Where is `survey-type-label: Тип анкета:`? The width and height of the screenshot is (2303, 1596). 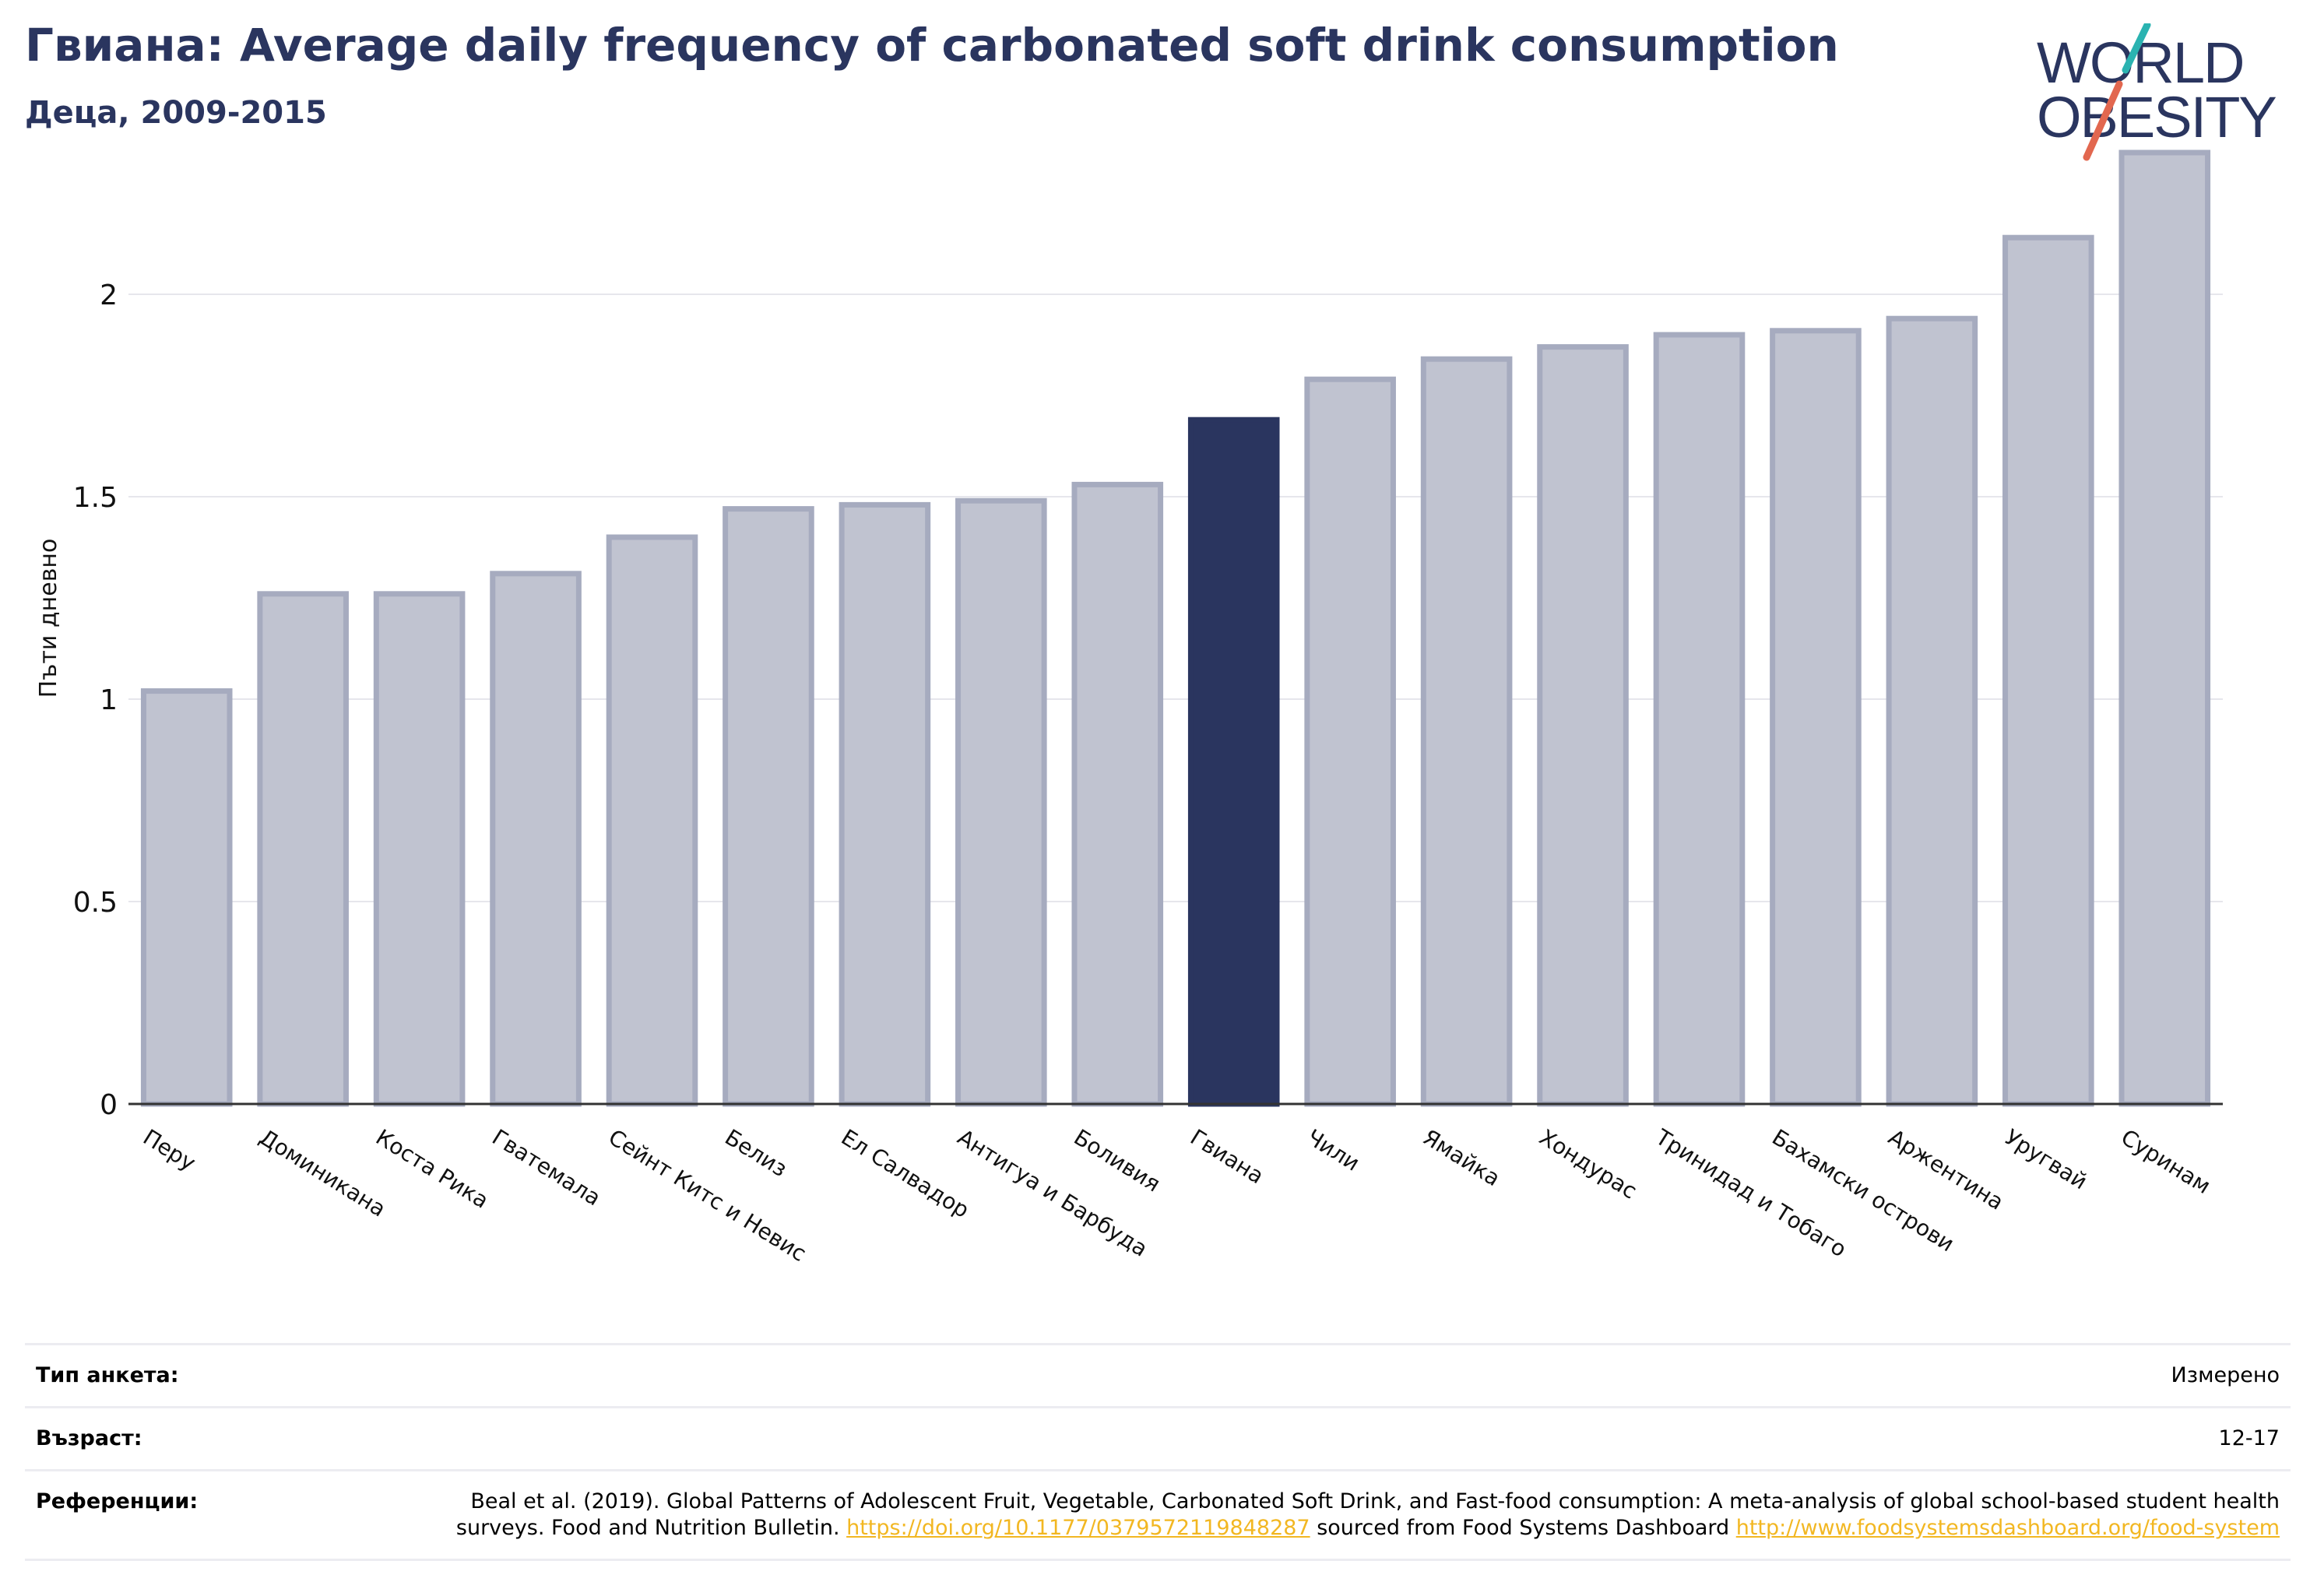 survey-type-label: Тип анкета: is located at coordinates (108, 1375).